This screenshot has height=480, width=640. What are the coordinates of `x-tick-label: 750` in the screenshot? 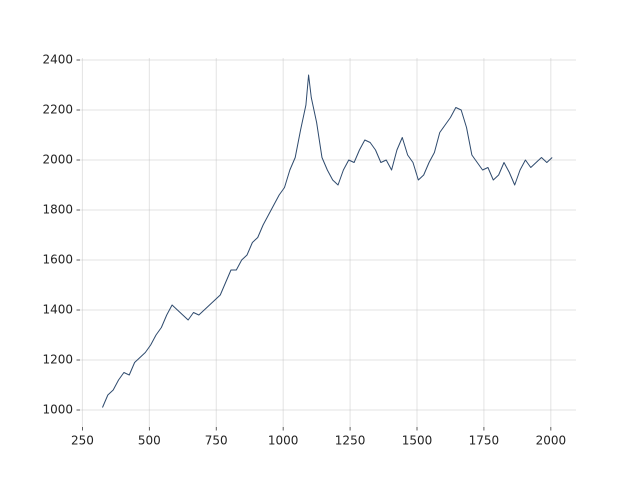 It's located at (216, 441).